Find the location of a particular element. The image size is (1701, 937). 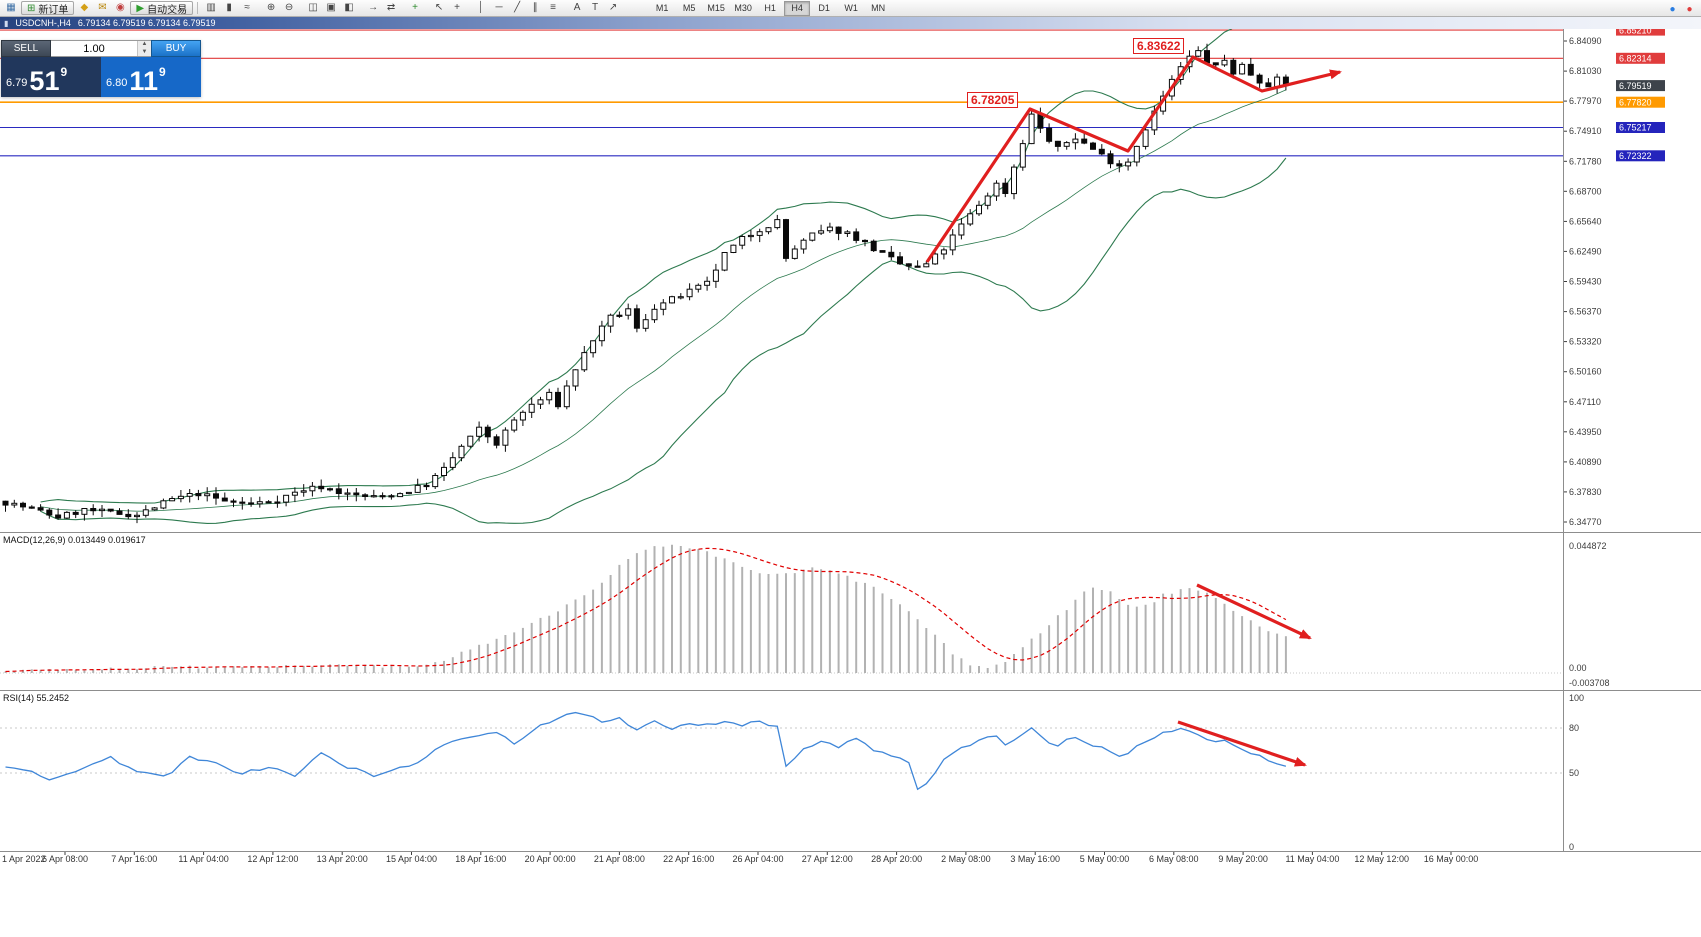

font-icon: A is located at coordinates (577, 7).